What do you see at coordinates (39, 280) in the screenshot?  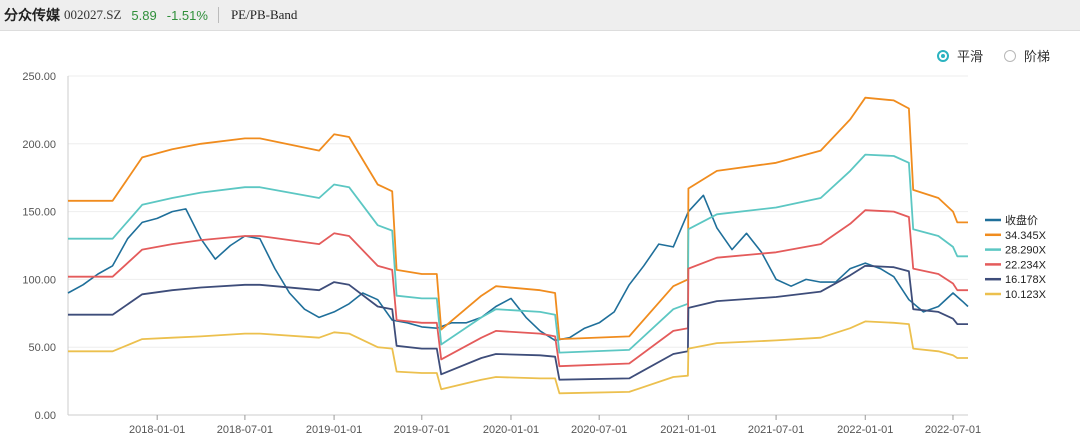 I see `y-tick-label: 100.00` at bounding box center [39, 280].